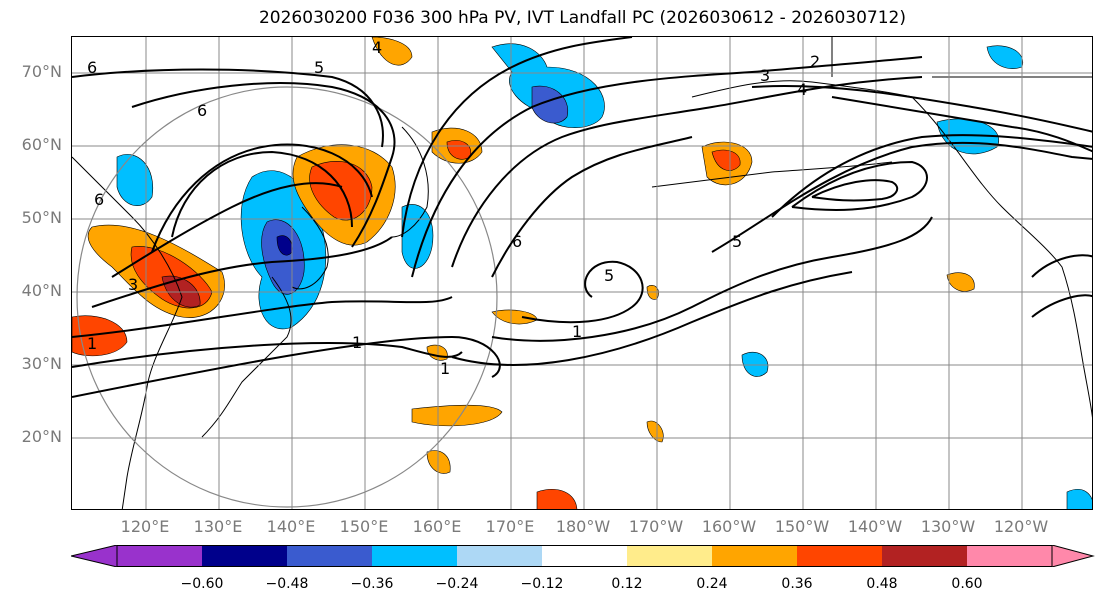 The width and height of the screenshot is (1105, 604). What do you see at coordinates (41, 144) in the screenshot?
I see `lat-label: 60°N` at bounding box center [41, 144].